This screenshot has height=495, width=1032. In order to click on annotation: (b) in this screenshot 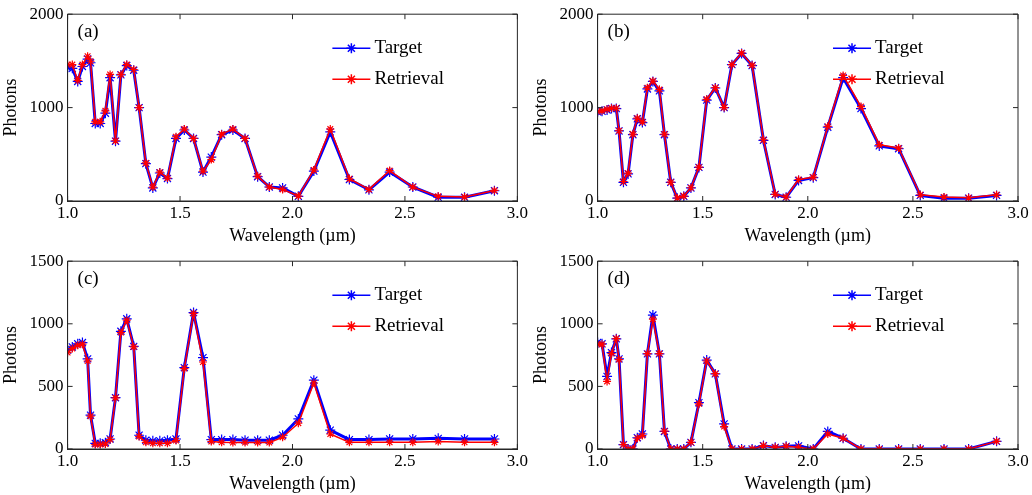, I will do `click(618, 30)`.